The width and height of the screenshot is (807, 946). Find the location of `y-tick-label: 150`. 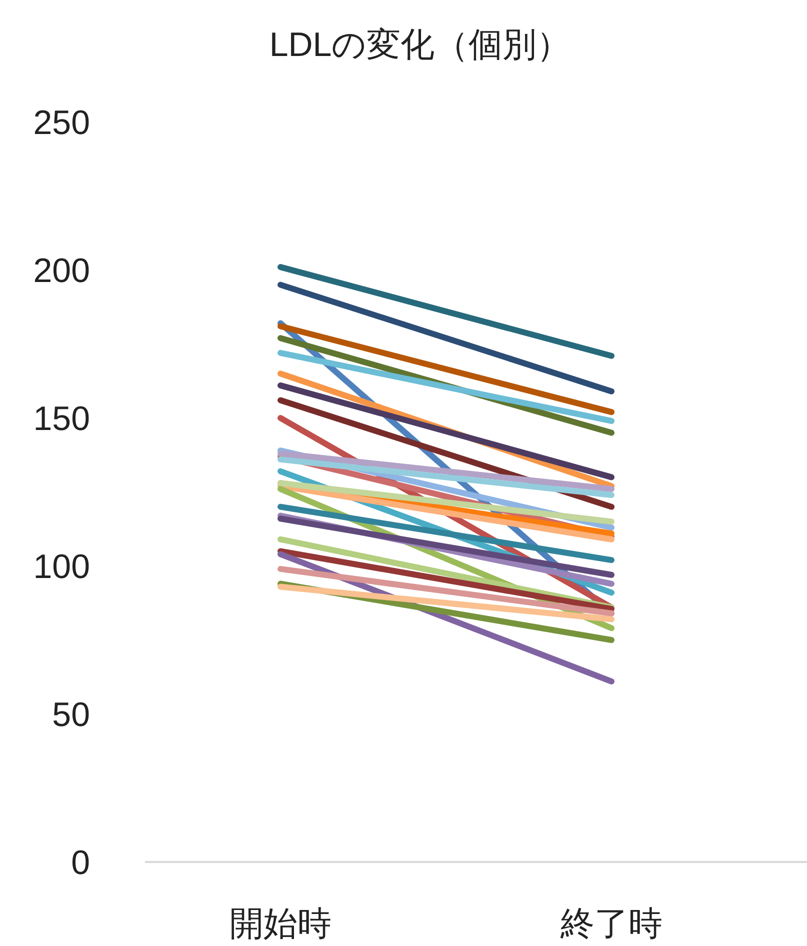

y-tick-label: 150 is located at coordinates (61, 419).